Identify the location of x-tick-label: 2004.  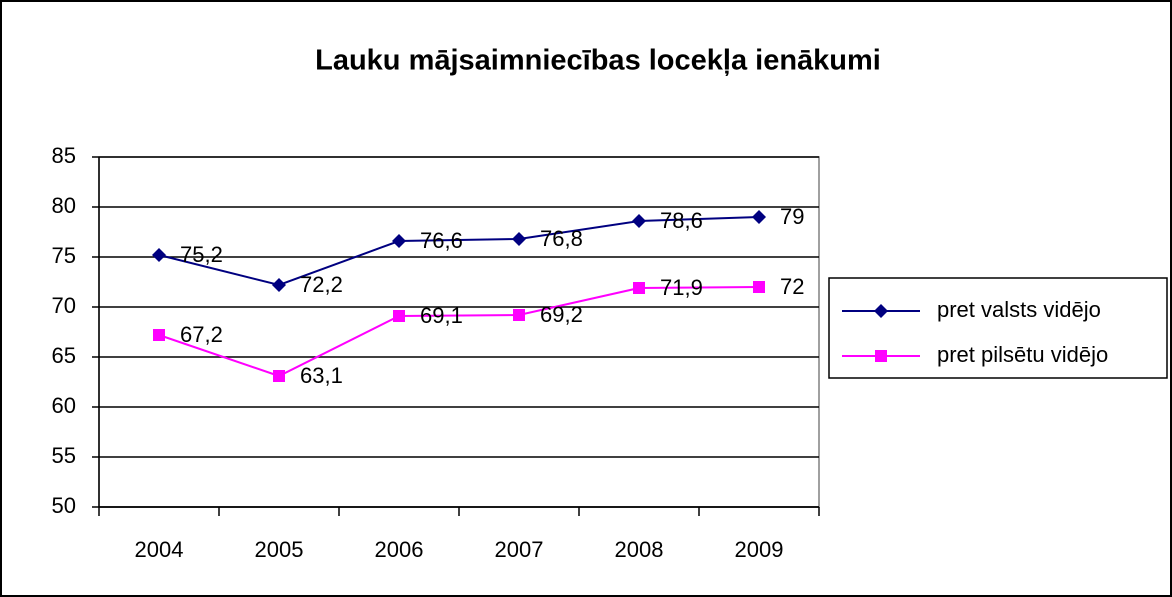
(159, 549).